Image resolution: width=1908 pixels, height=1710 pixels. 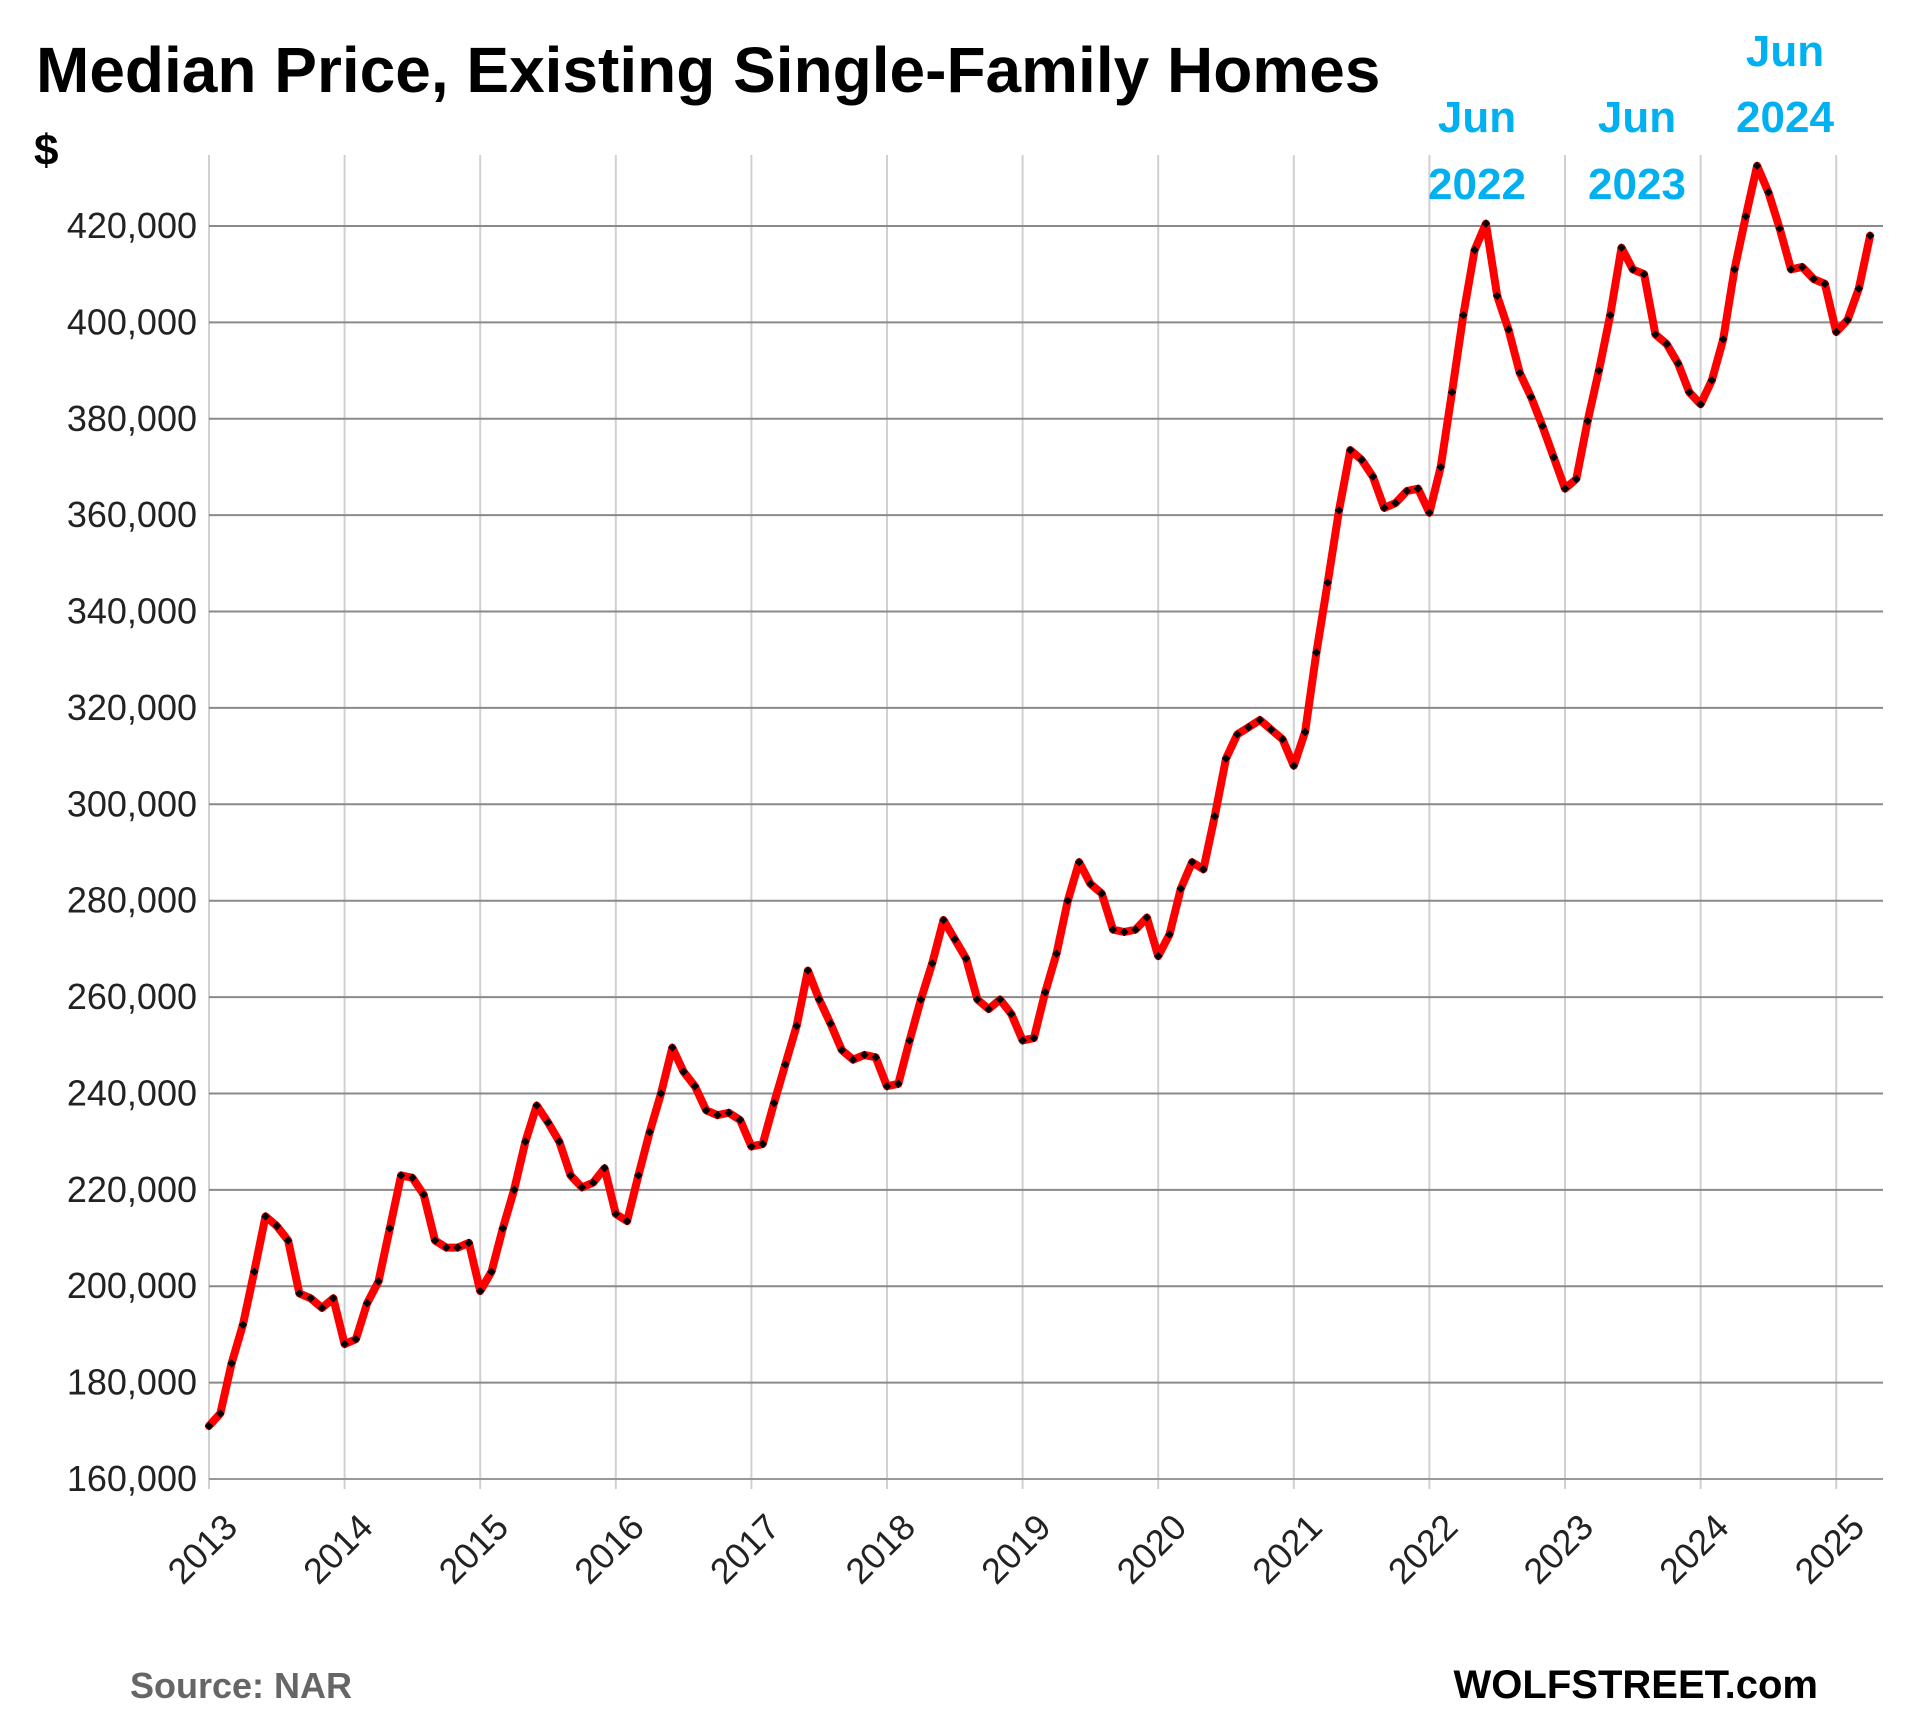 What do you see at coordinates (46, 150) in the screenshot?
I see `y-axis-label: $` at bounding box center [46, 150].